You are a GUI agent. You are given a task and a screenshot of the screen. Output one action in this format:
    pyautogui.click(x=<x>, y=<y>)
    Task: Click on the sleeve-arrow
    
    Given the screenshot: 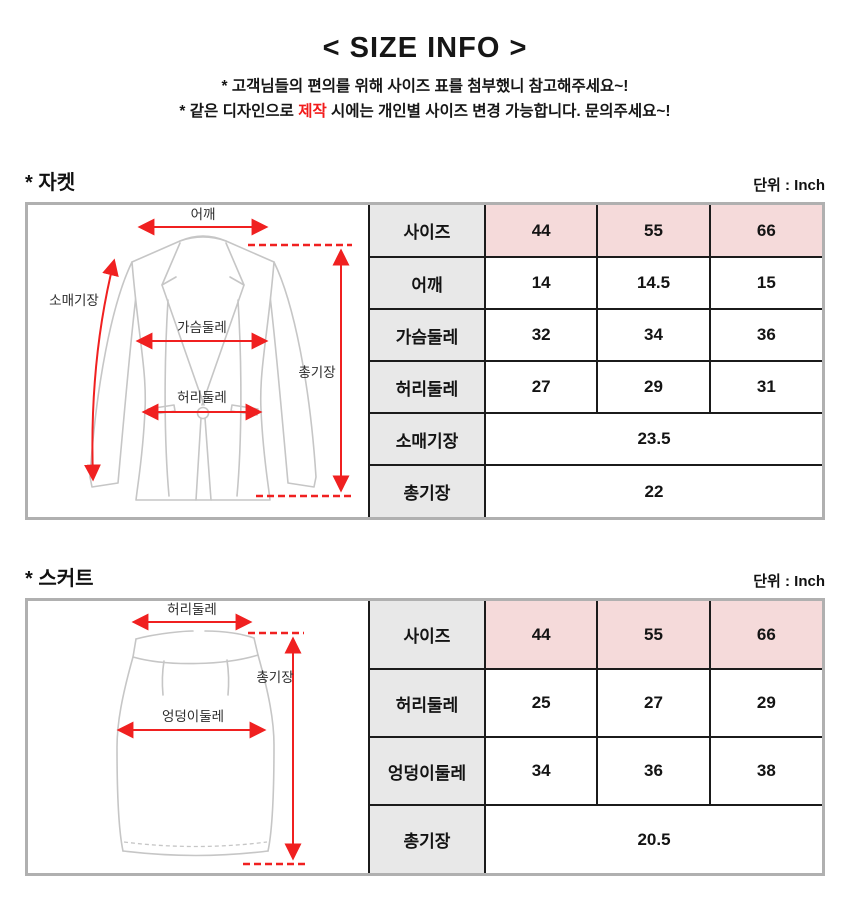 What is the action you would take?
    pyautogui.click(x=101, y=370)
    